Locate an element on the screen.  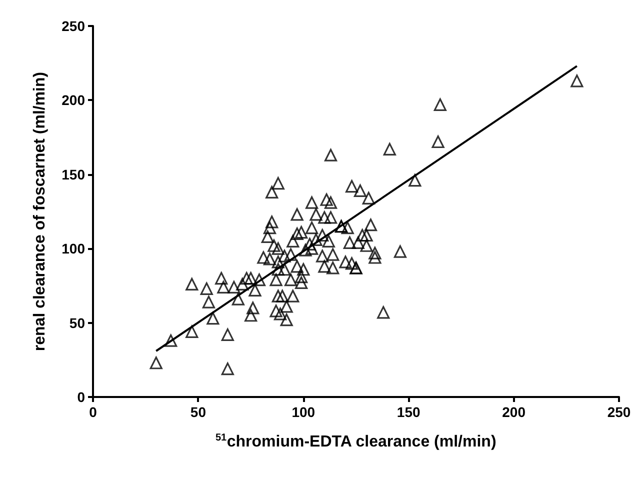
y-axis-title: renal clearance of foscarnet (ml/min) is located at coordinates (40, 212).